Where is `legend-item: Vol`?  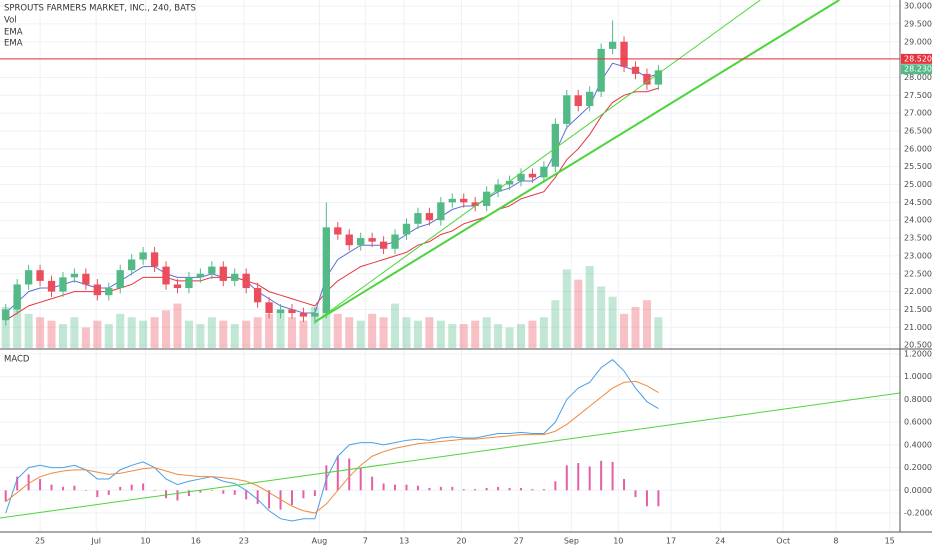 legend-item: Vol is located at coordinates (10, 21).